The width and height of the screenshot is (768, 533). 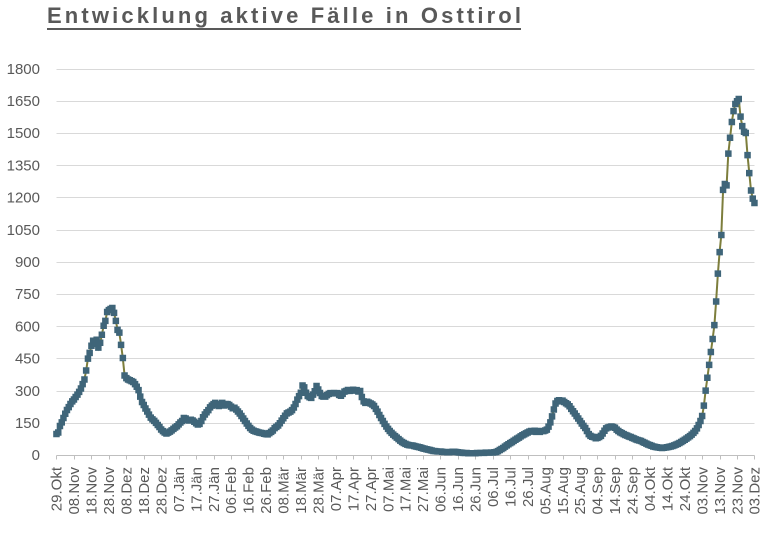 I want to click on svg-text: 1200, so click(x=23, y=198).